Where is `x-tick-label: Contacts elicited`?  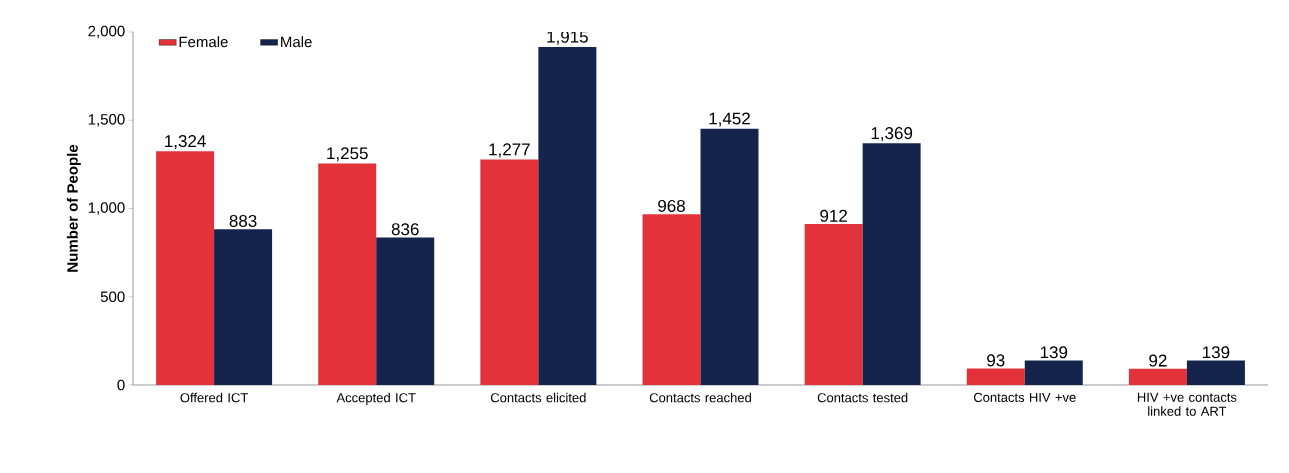 x-tick-label: Contacts elicited is located at coordinates (538, 397).